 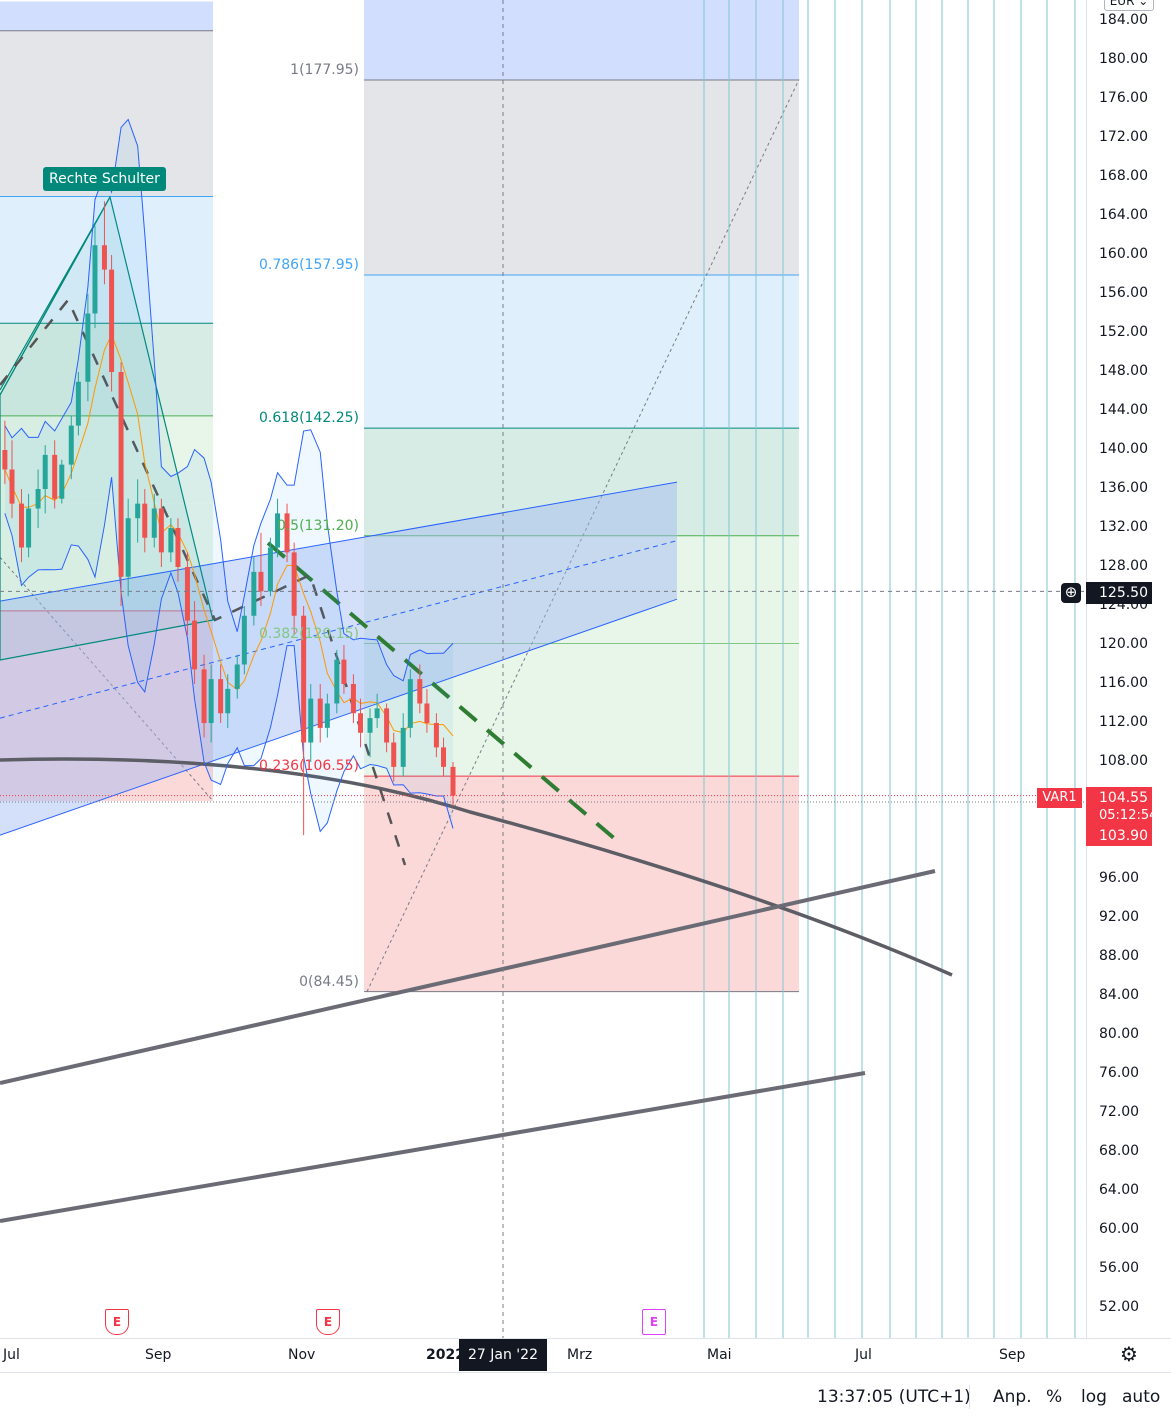 I want to click on price-tick: 148.00, so click(x=1123, y=371).